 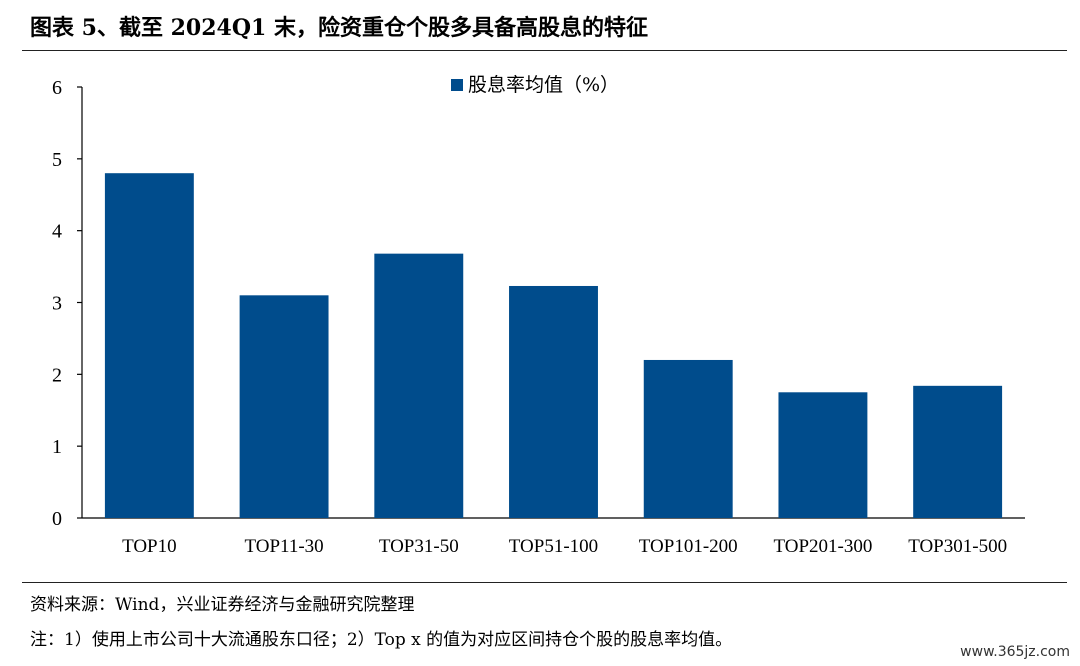 I want to click on x-tick-label: TOP31-50, so click(x=419, y=546).